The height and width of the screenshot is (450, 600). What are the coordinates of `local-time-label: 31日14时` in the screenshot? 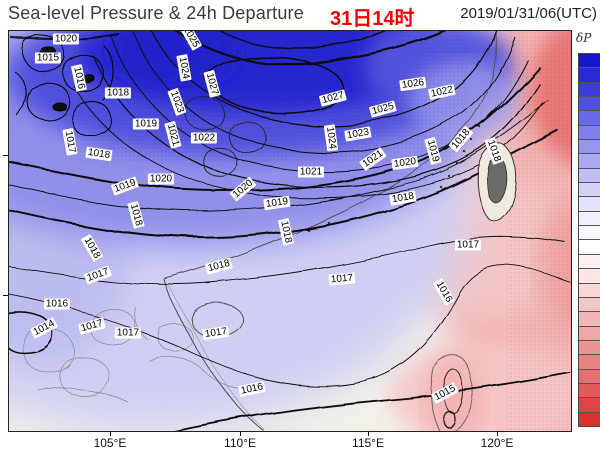 It's located at (372, 19).